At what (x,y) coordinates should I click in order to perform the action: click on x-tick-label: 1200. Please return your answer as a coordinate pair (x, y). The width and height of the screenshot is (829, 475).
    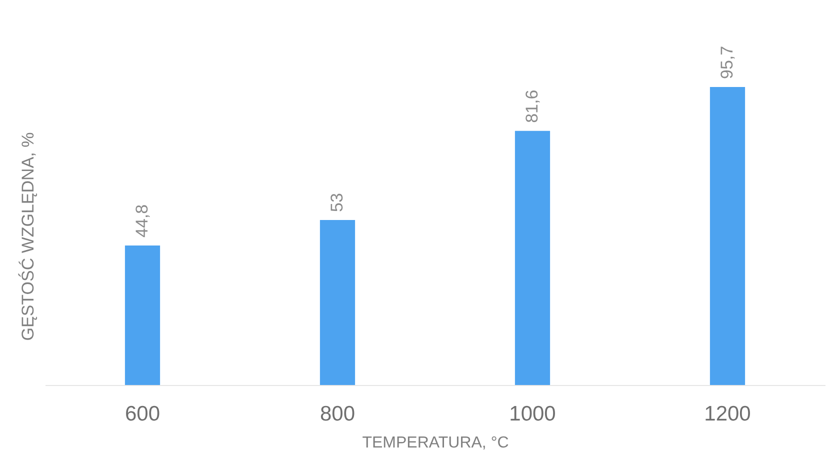
    Looking at the image, I should click on (727, 414).